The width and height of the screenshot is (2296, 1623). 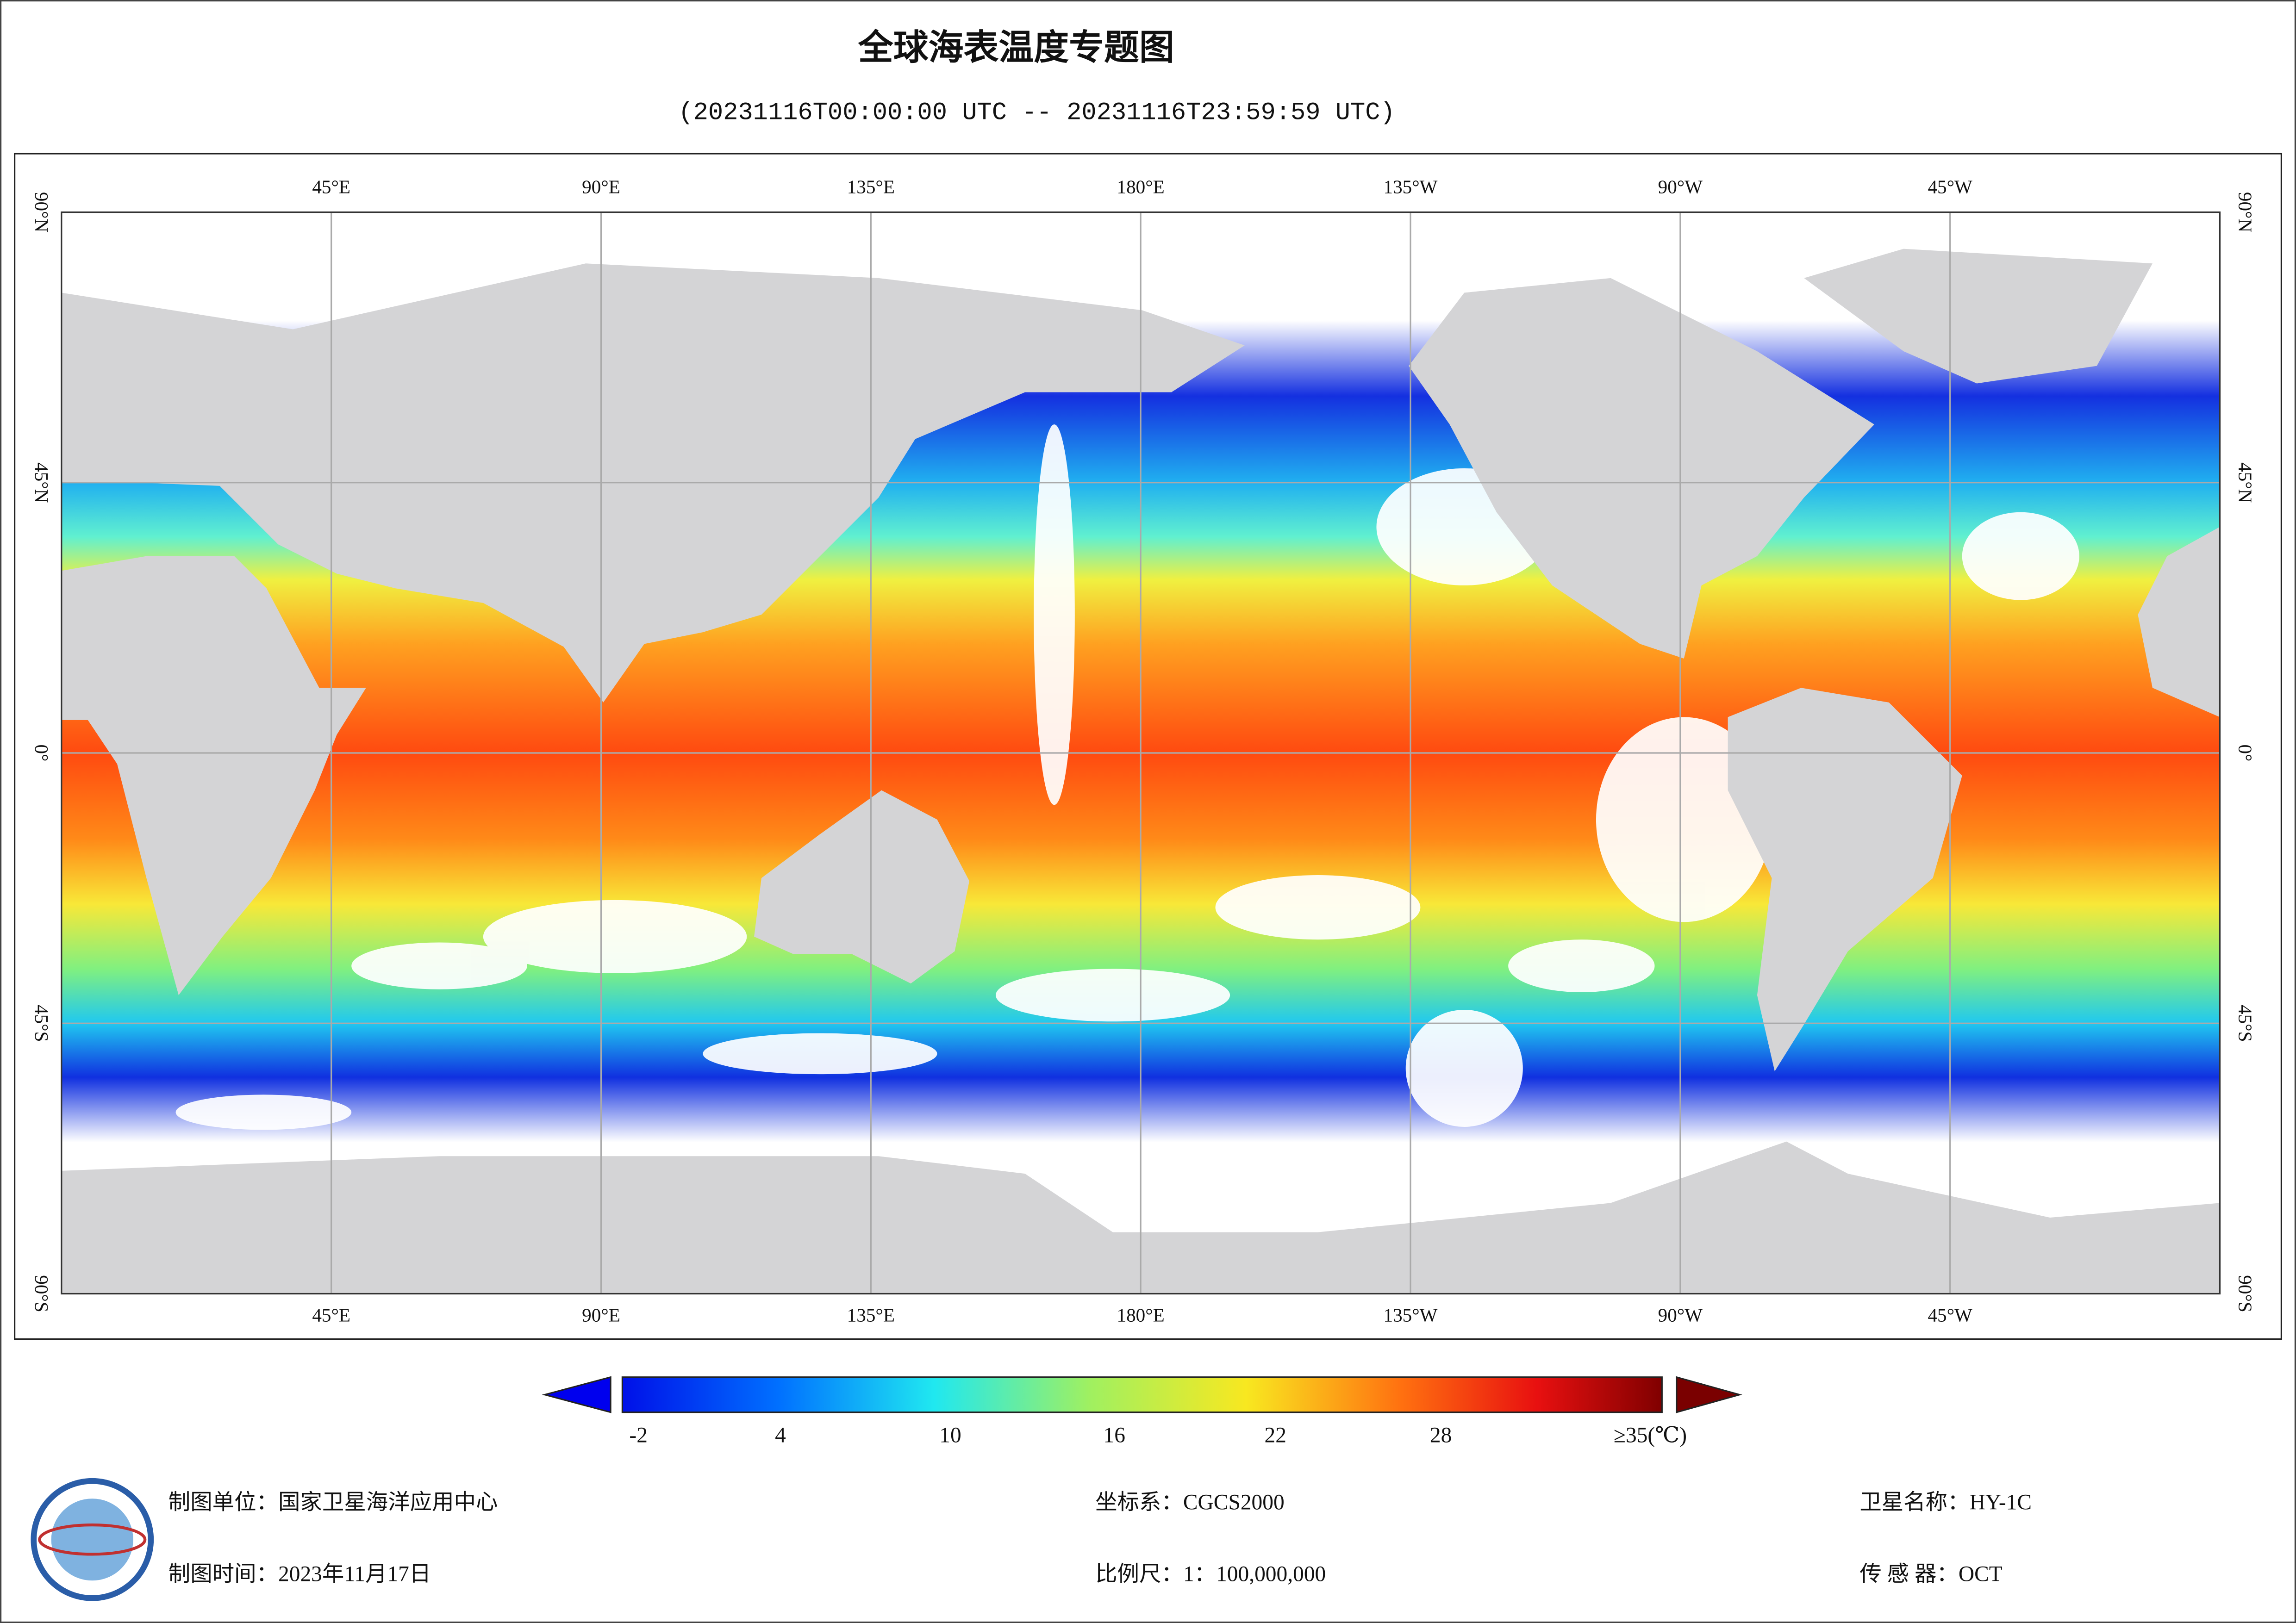 What do you see at coordinates (780, 1435) in the screenshot?
I see `colorbar-tick-label: 4` at bounding box center [780, 1435].